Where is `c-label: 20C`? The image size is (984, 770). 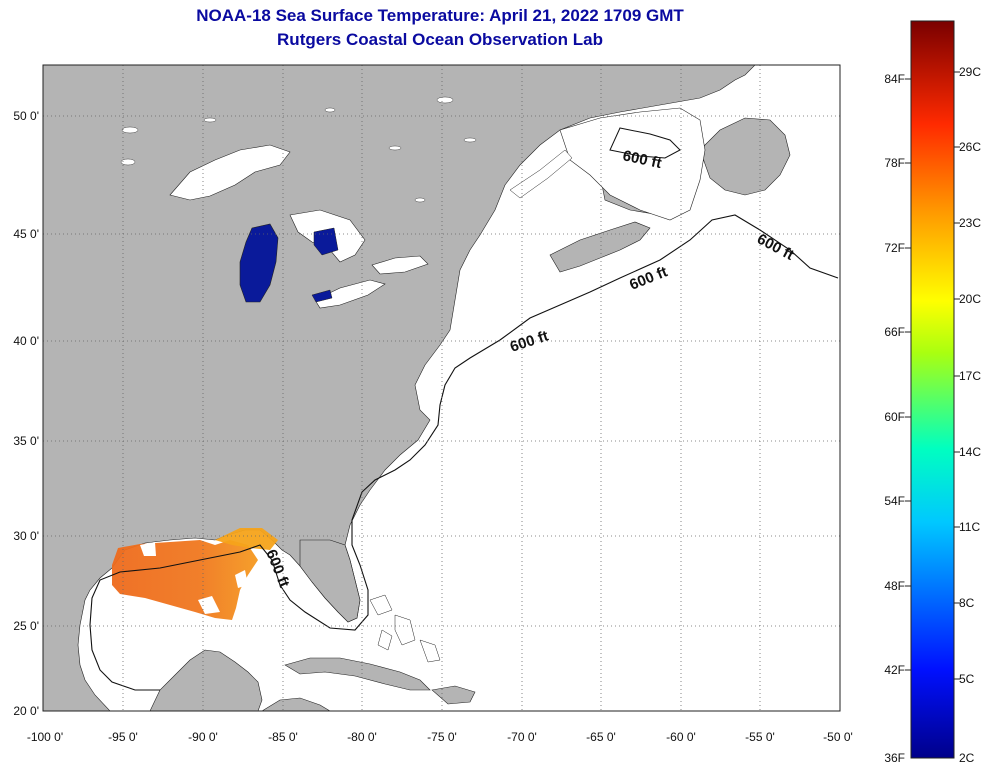 c-label: 20C is located at coordinates (970, 299).